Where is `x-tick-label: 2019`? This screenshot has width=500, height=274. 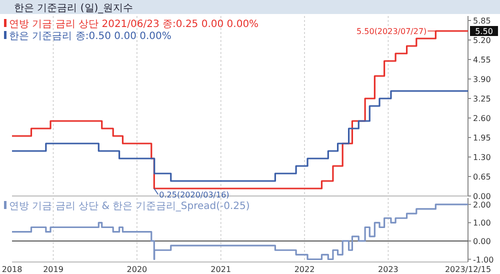
x-tick-label: 2019 is located at coordinates (53, 269).